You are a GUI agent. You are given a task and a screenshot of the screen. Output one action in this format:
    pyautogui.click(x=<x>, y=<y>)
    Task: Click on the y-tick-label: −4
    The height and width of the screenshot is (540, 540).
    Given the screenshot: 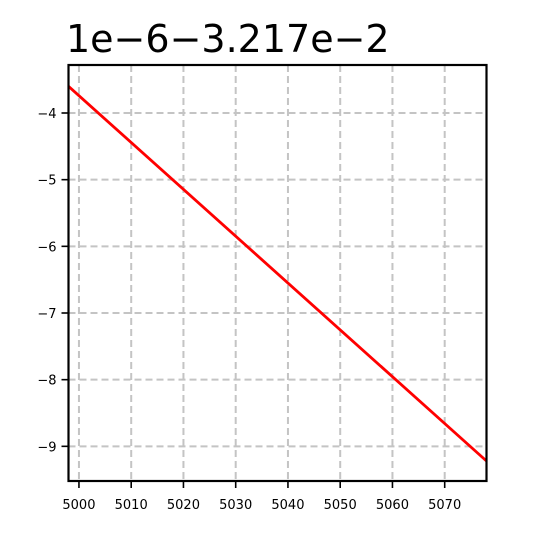 What is the action you would take?
    pyautogui.click(x=46, y=114)
    